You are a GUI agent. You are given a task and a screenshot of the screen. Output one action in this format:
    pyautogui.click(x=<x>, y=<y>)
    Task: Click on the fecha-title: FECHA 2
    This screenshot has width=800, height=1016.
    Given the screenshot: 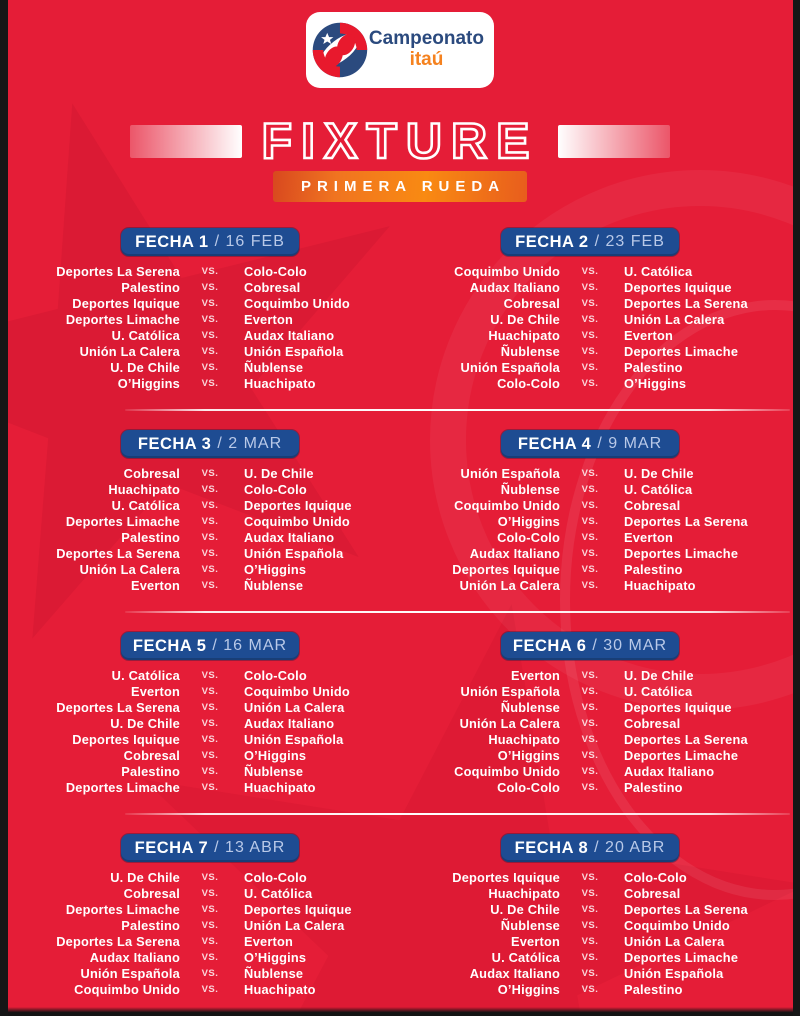 What is the action you would take?
    pyautogui.click(x=552, y=241)
    